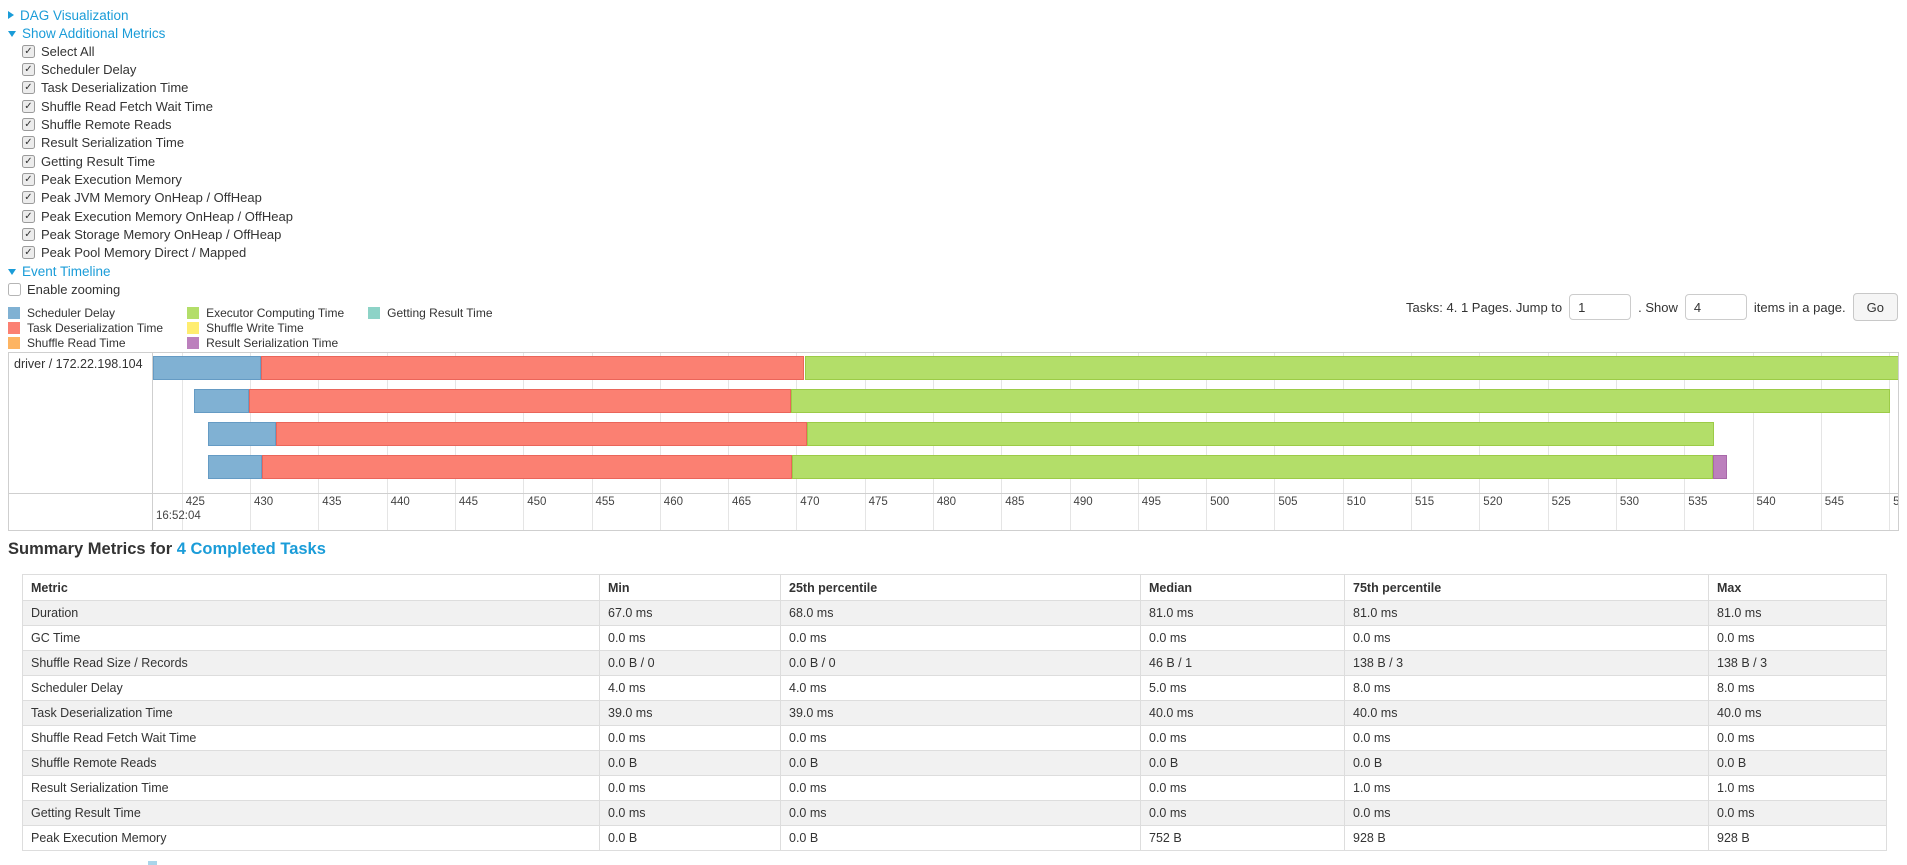 The image size is (1907, 865). I want to click on task-bar-segment-result-serialization-time, so click(1719, 467).